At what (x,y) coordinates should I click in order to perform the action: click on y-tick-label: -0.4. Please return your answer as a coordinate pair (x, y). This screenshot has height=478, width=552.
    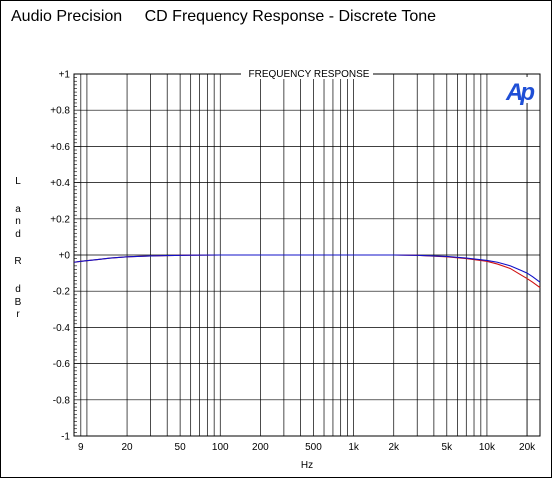
    Looking at the image, I should click on (62, 328).